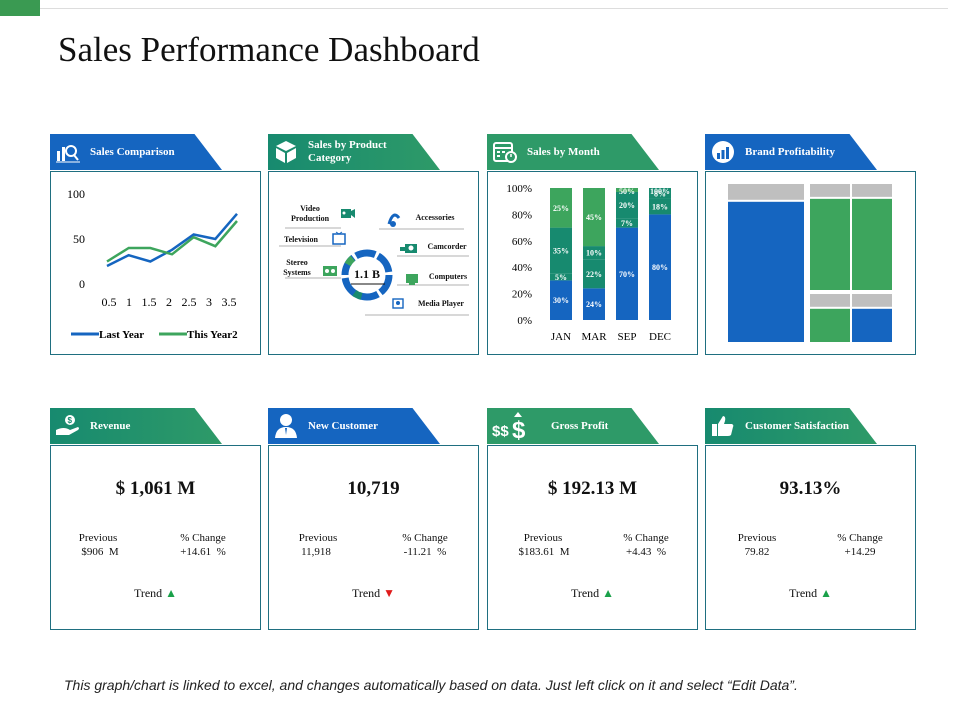 This screenshot has height=720, width=960. I want to click on tab-label: Gross Profit, so click(580, 425).